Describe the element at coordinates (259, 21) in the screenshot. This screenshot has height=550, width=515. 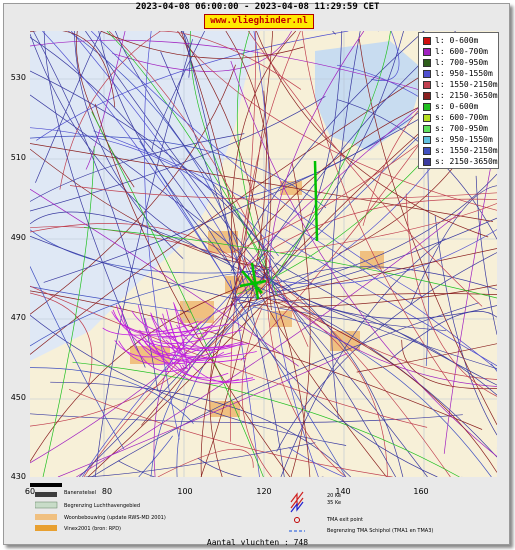
I see `brand-badge: www.vlieghinder.nl` at that location.